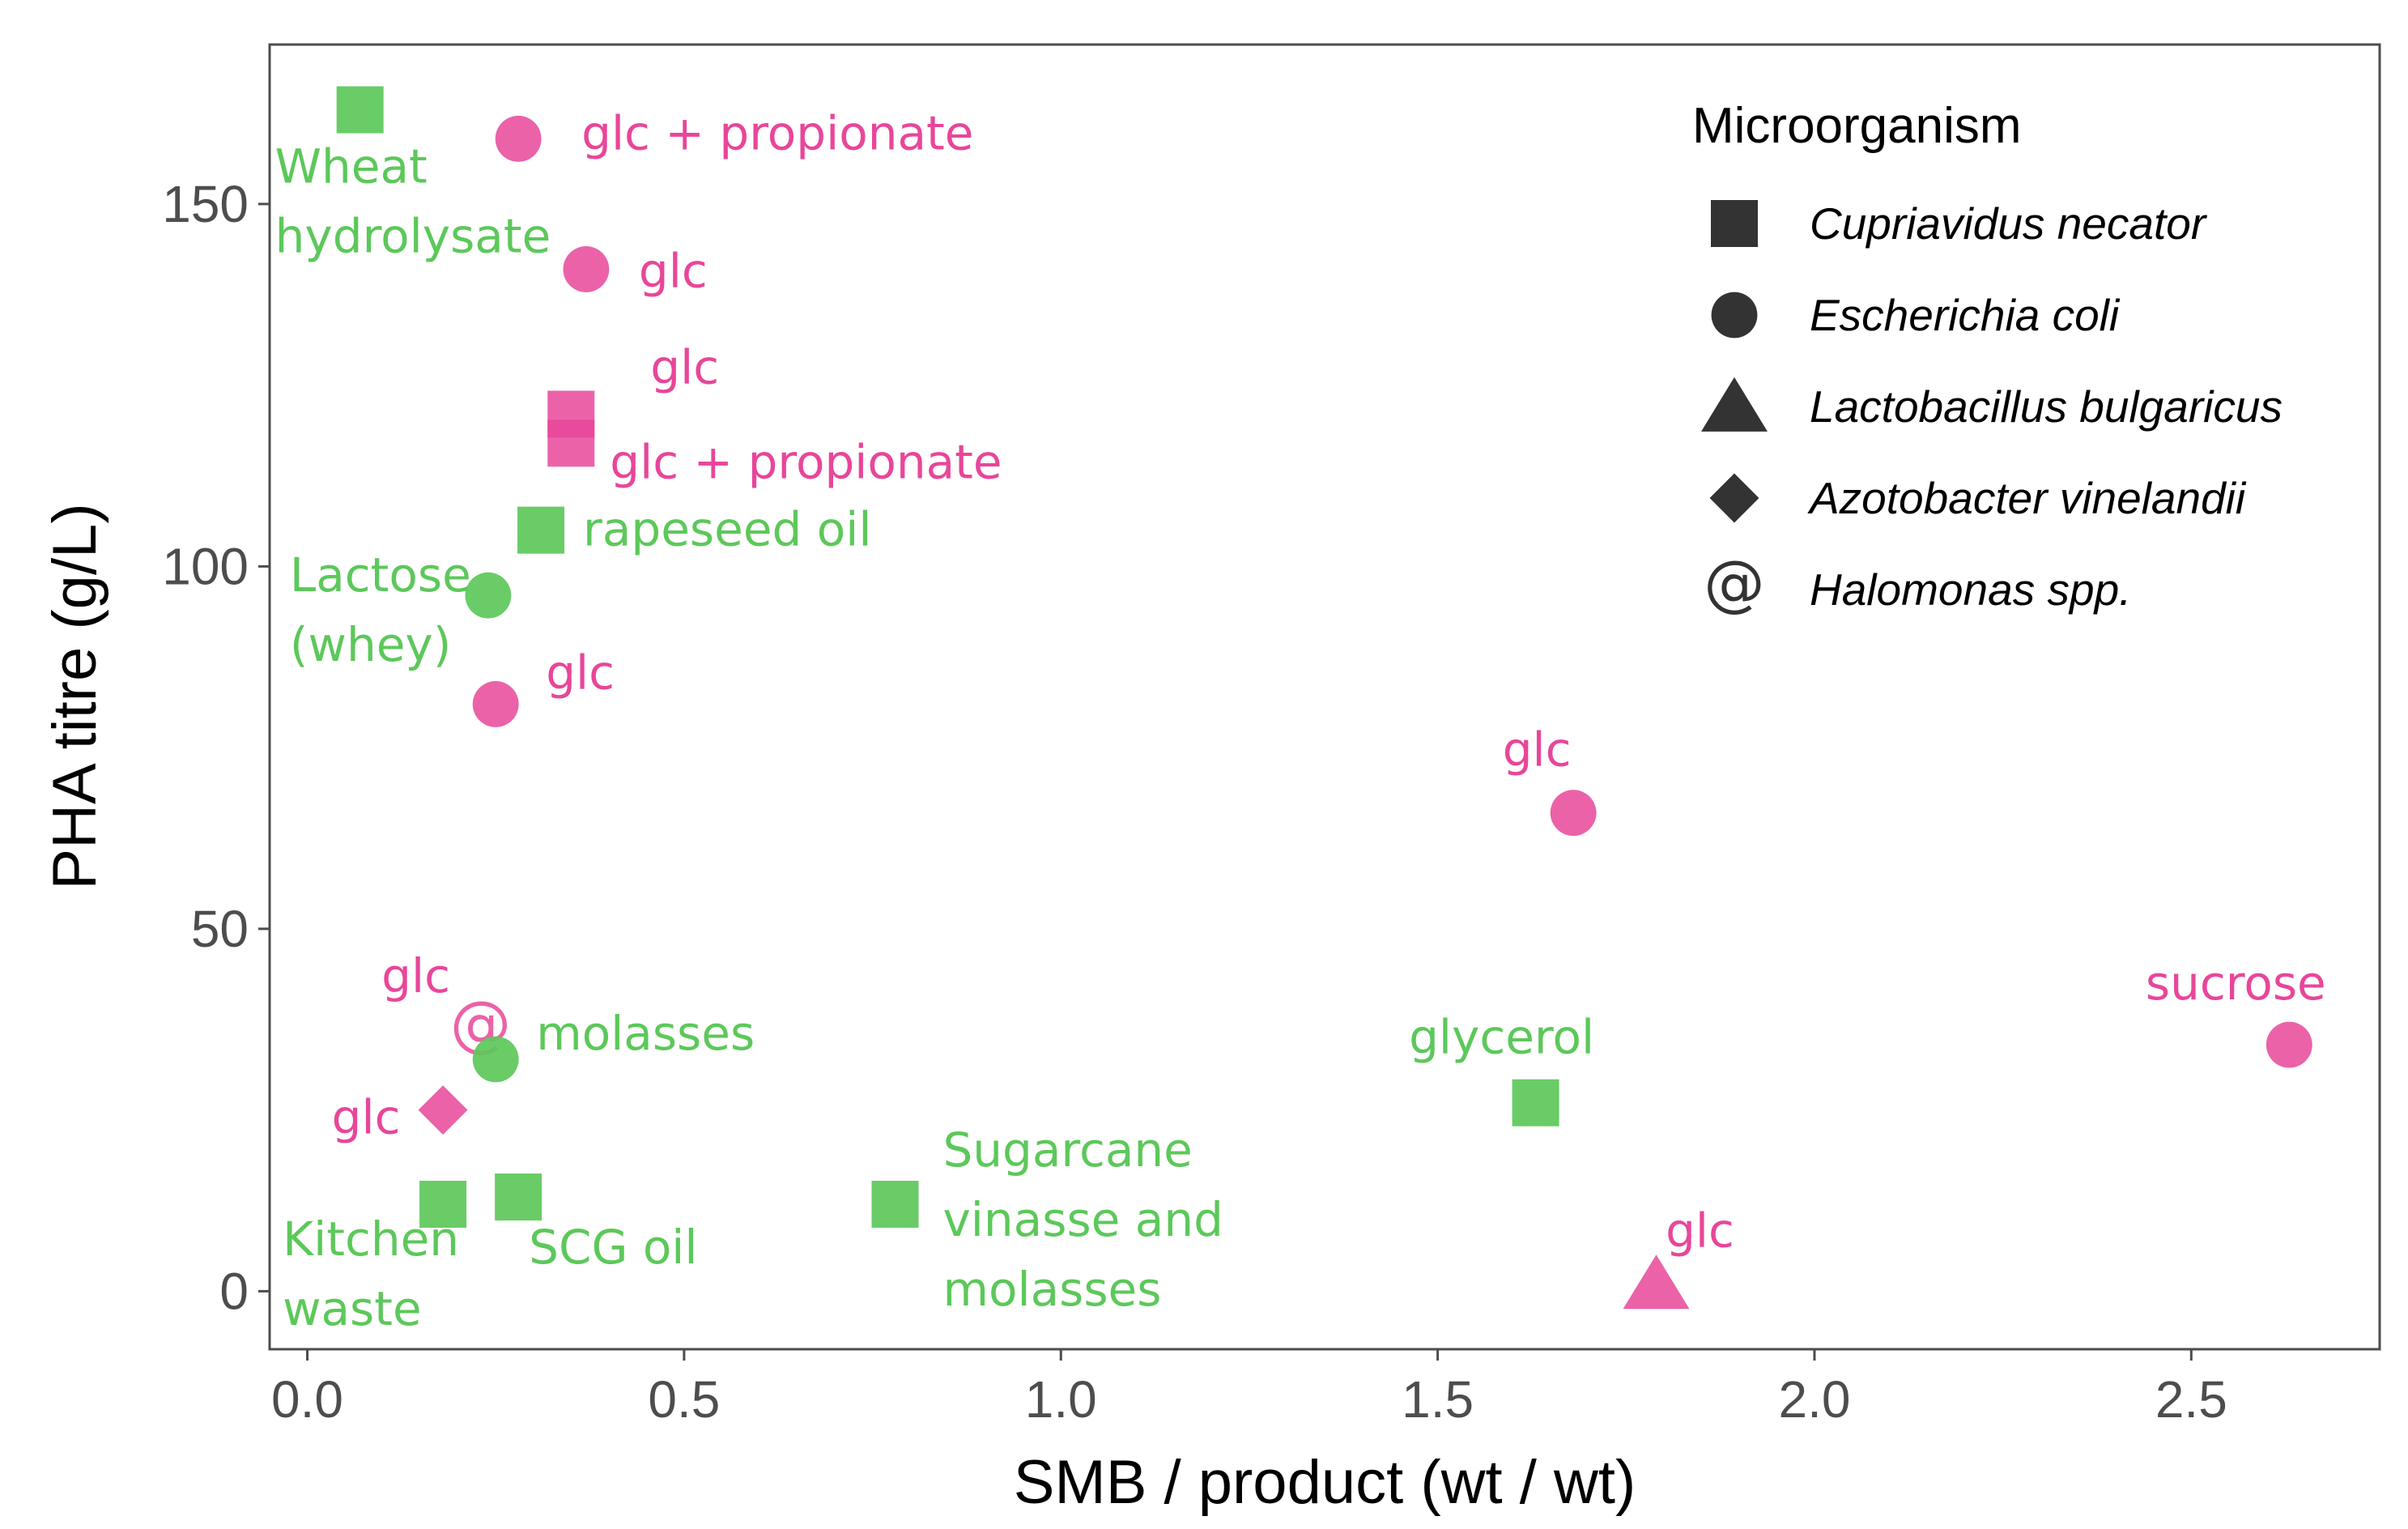 This screenshot has height=1529, width=2408. Describe the element at coordinates (1734, 315) in the screenshot. I see `legend-marker-circle` at that location.